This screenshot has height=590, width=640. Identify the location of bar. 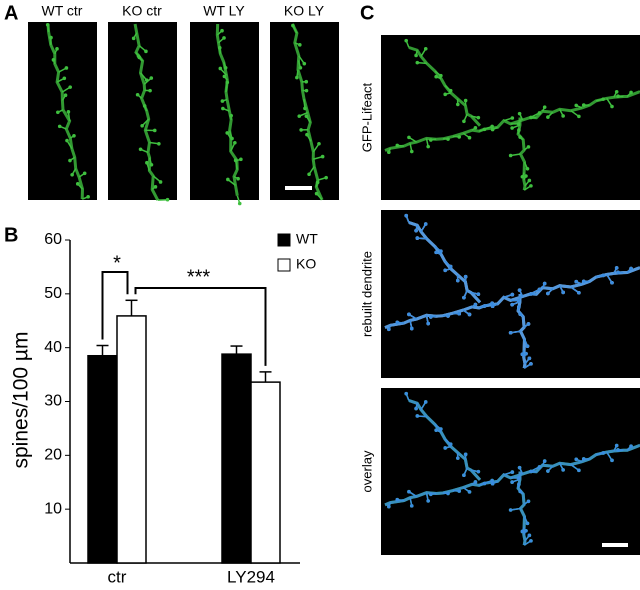
(236, 458).